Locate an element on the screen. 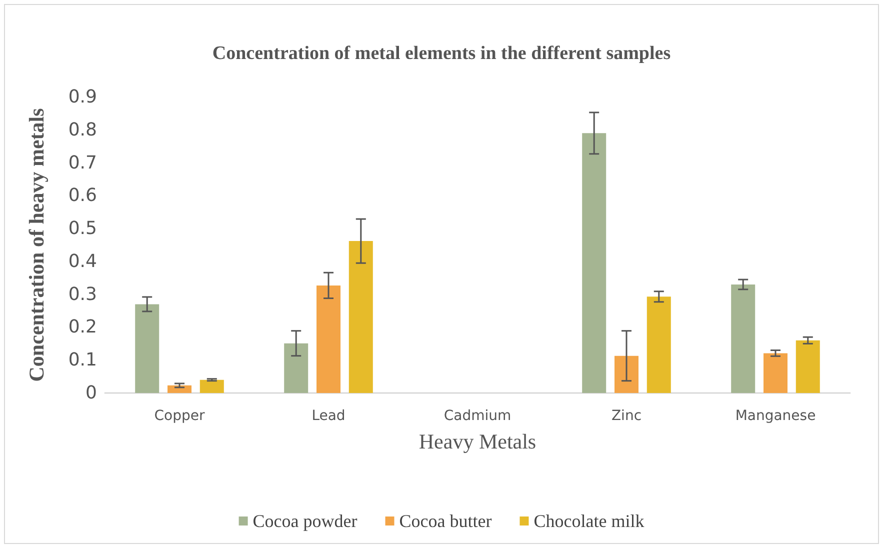  y-tick-label: 0.9 is located at coordinates (82, 97).